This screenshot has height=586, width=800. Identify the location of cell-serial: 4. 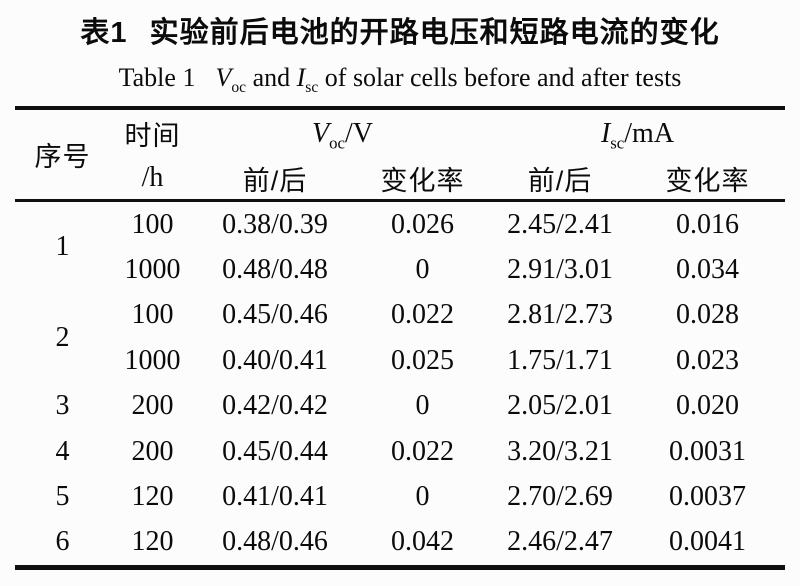
(62, 451).